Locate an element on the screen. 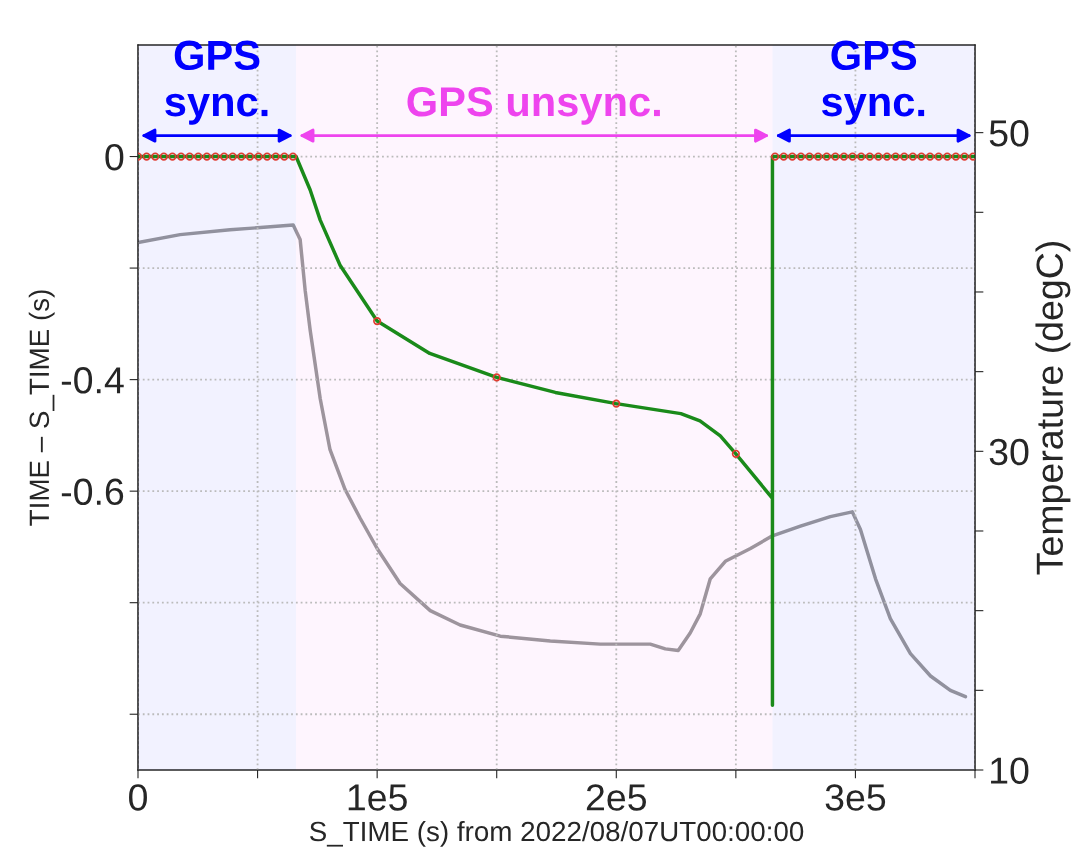 Image resolution: width=1083 pixels, height=856 pixels. band-label: GPS unsync. is located at coordinates (533, 106).